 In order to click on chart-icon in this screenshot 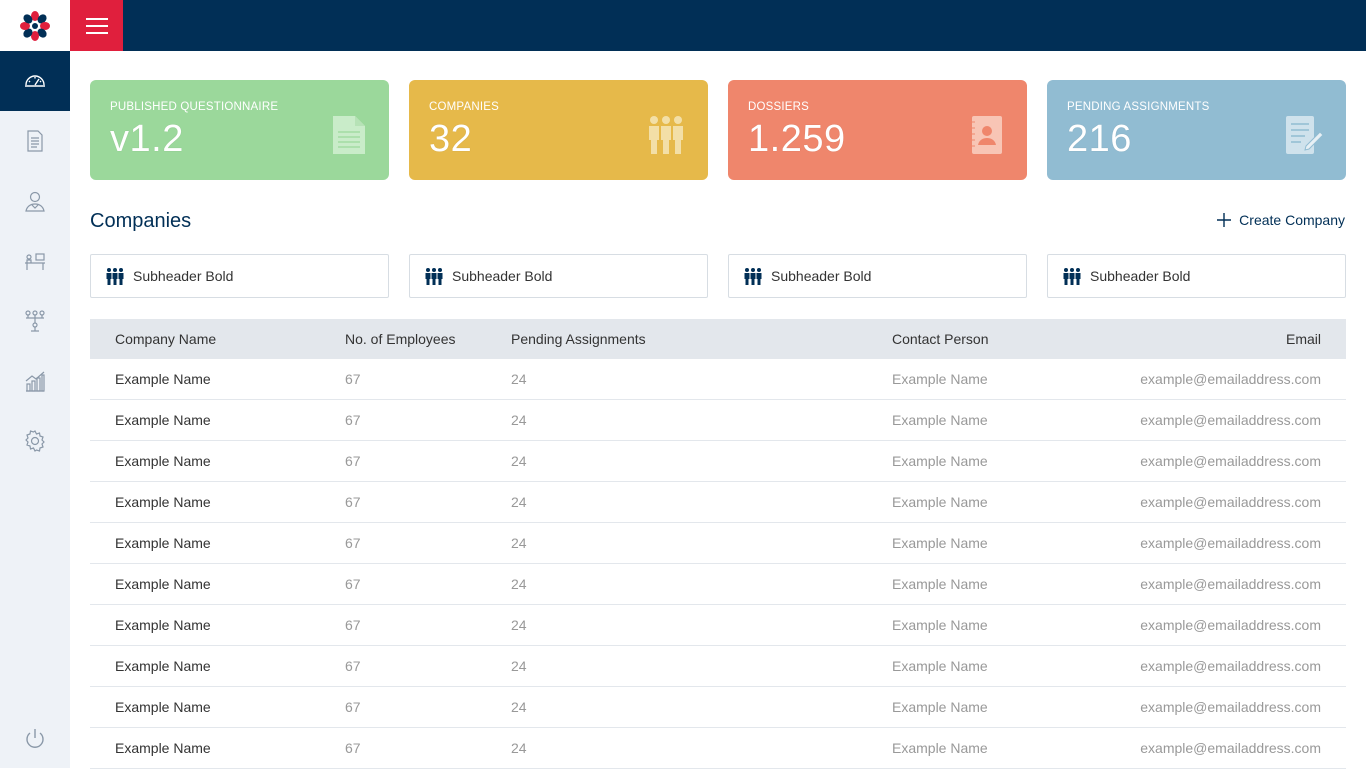, I will do `click(35, 381)`.